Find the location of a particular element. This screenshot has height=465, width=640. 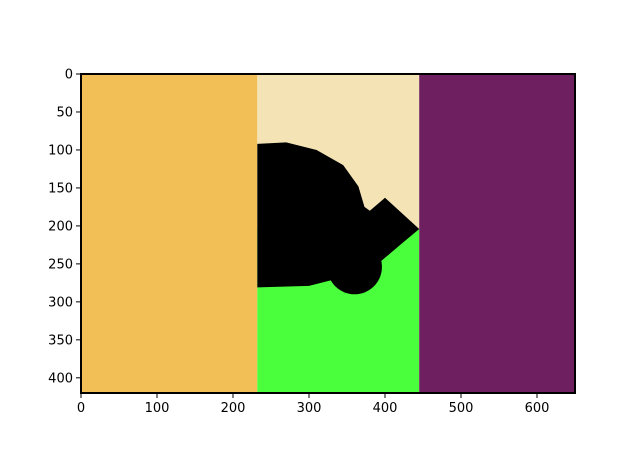

silhouette-body is located at coordinates (338, 216).